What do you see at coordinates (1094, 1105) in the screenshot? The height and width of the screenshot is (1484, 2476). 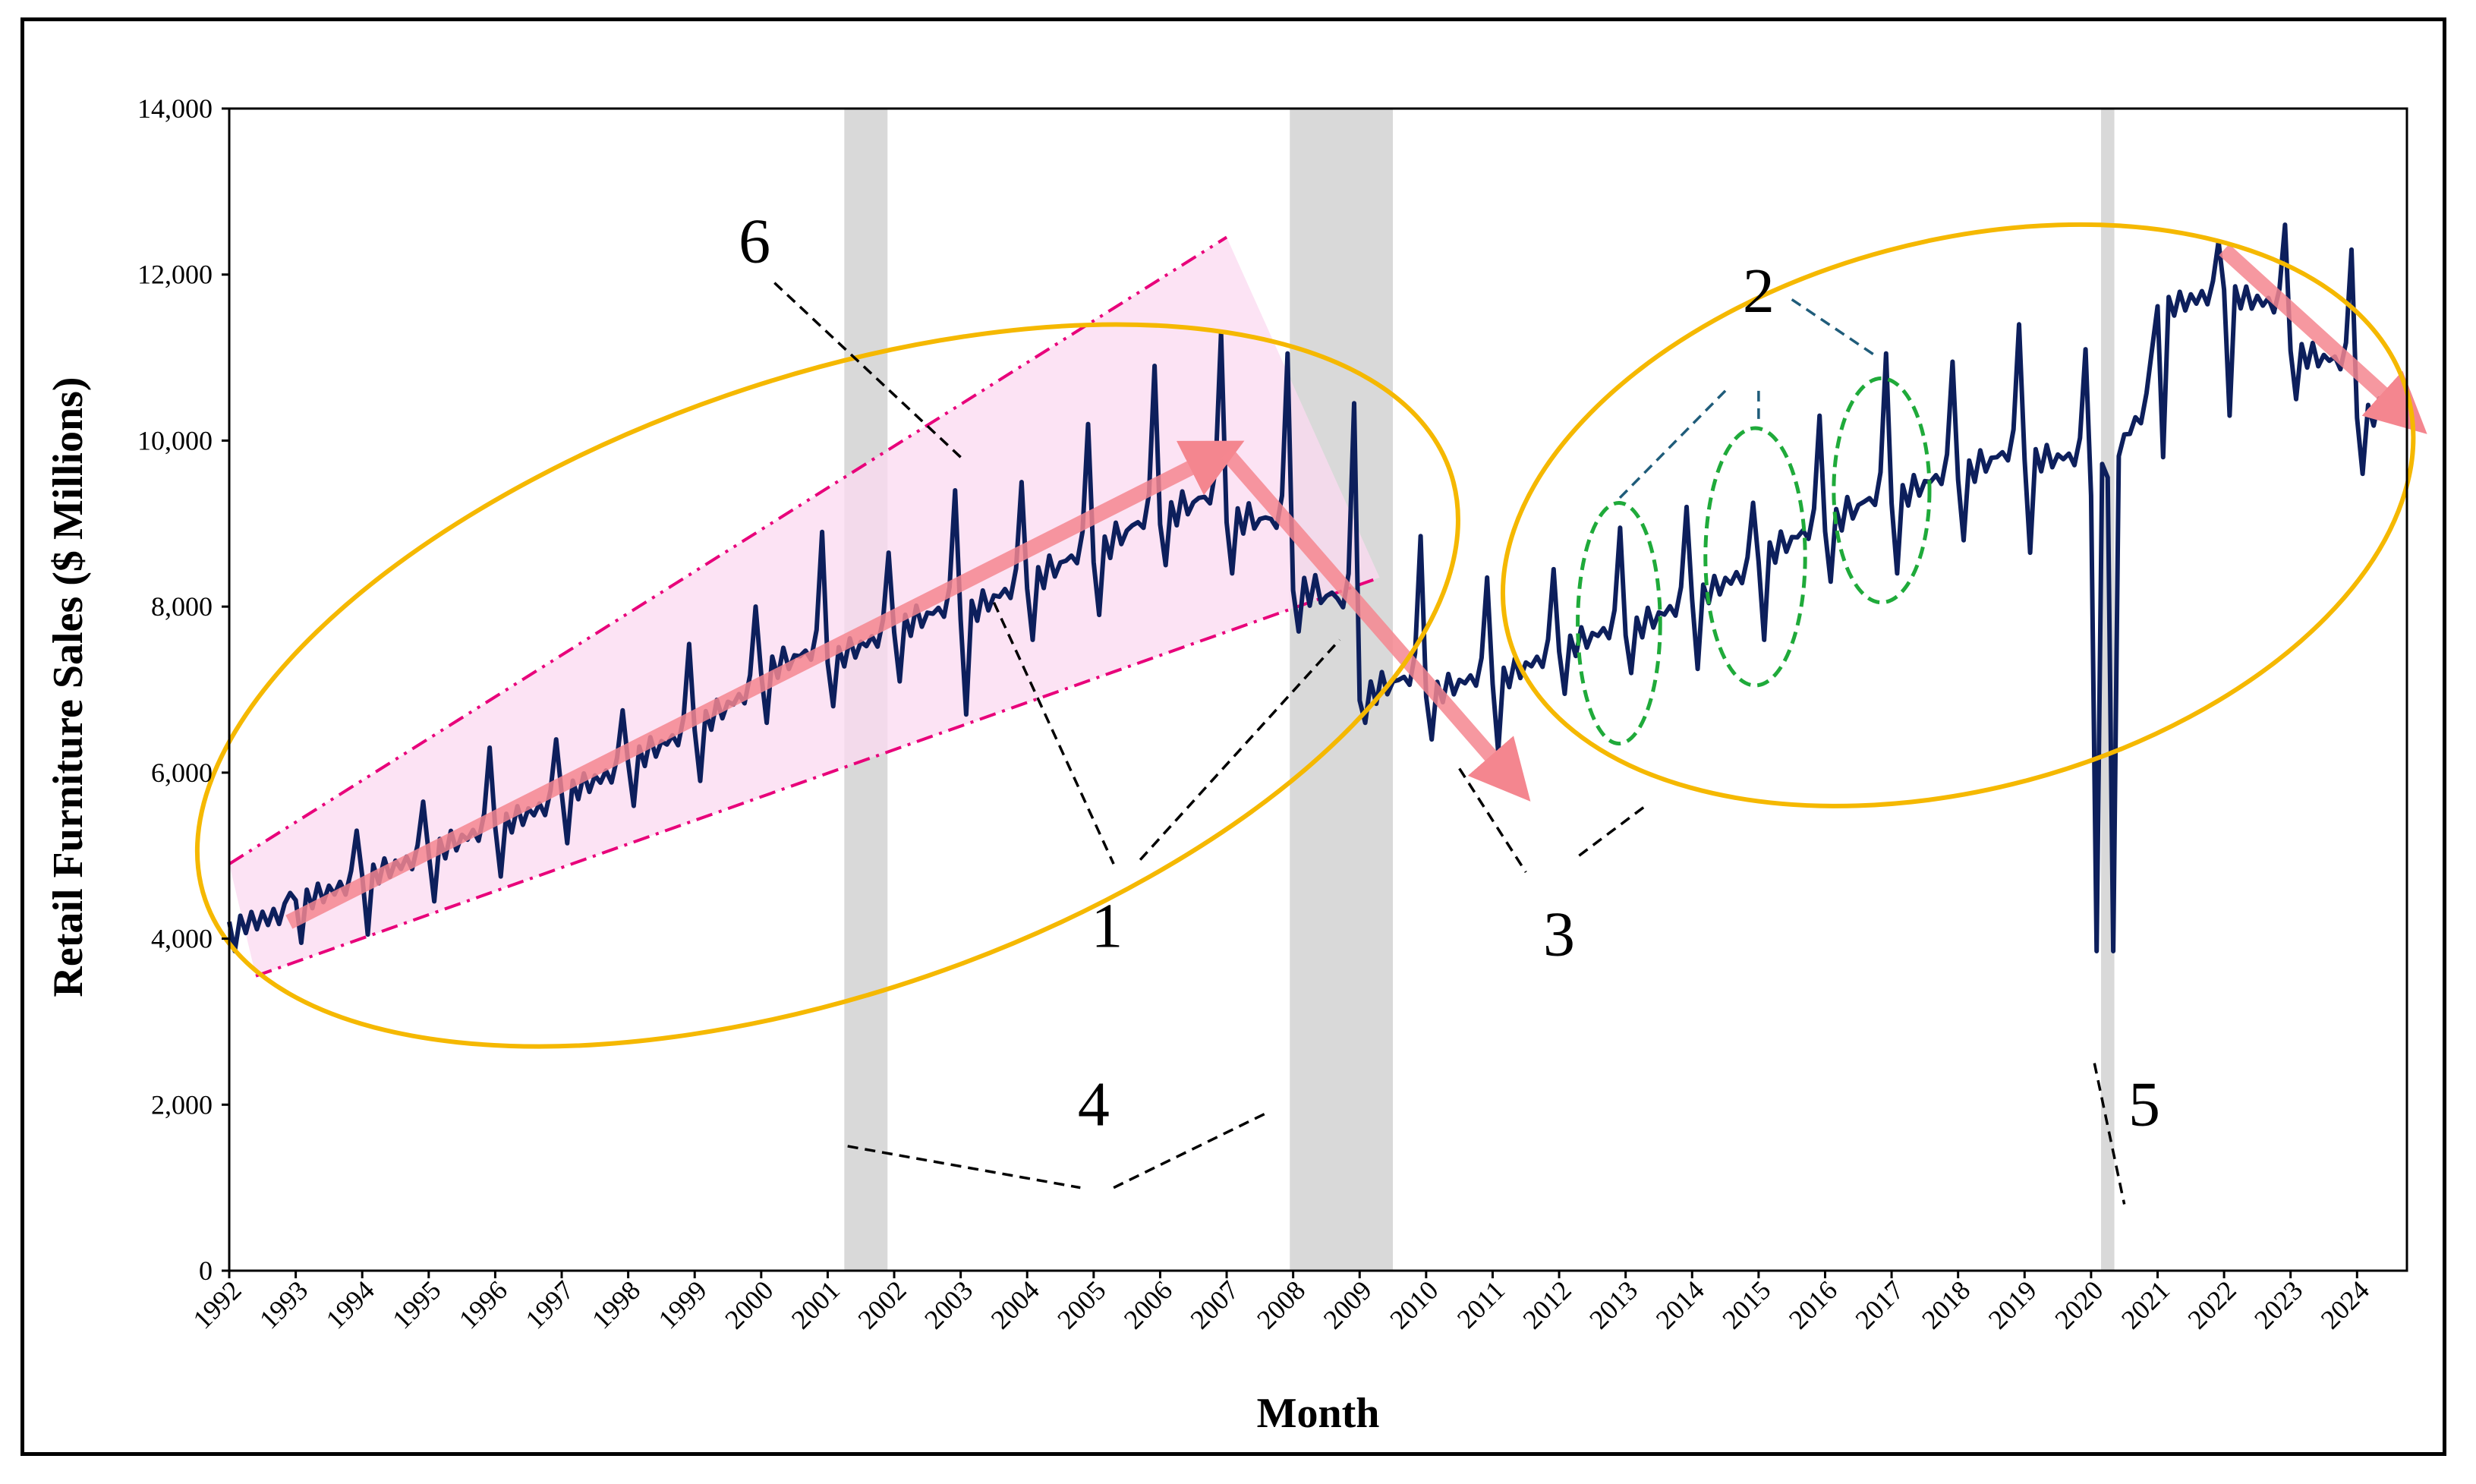 I see `callout-label-4: 4` at bounding box center [1094, 1105].